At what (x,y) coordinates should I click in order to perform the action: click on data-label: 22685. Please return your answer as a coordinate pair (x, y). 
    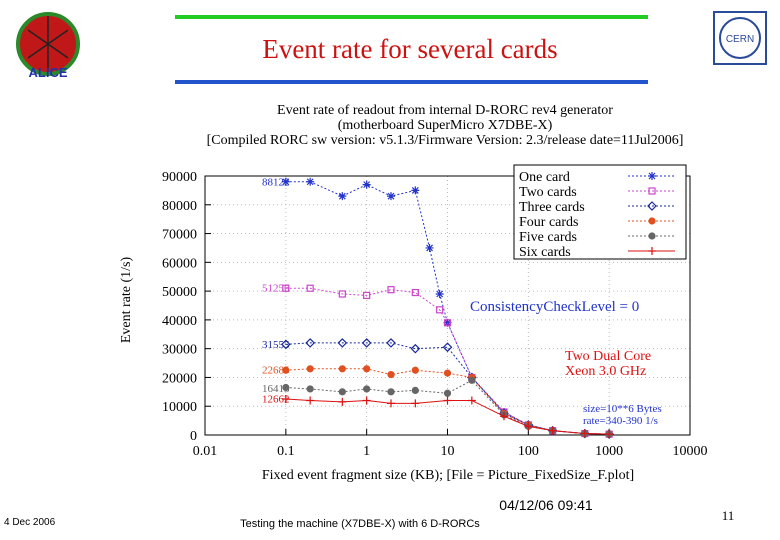
    Looking at the image, I should click on (276, 371).